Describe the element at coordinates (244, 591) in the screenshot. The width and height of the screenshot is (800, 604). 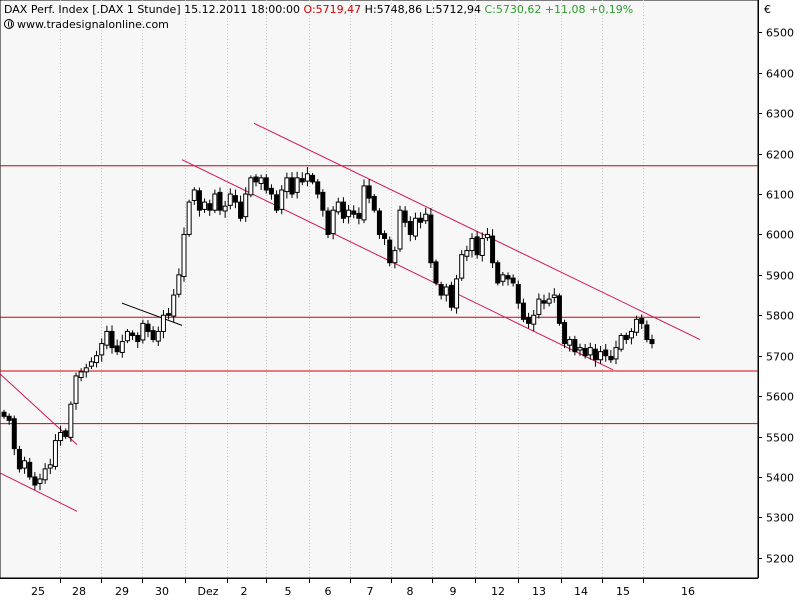
I see `x-tick-label: 2` at that location.